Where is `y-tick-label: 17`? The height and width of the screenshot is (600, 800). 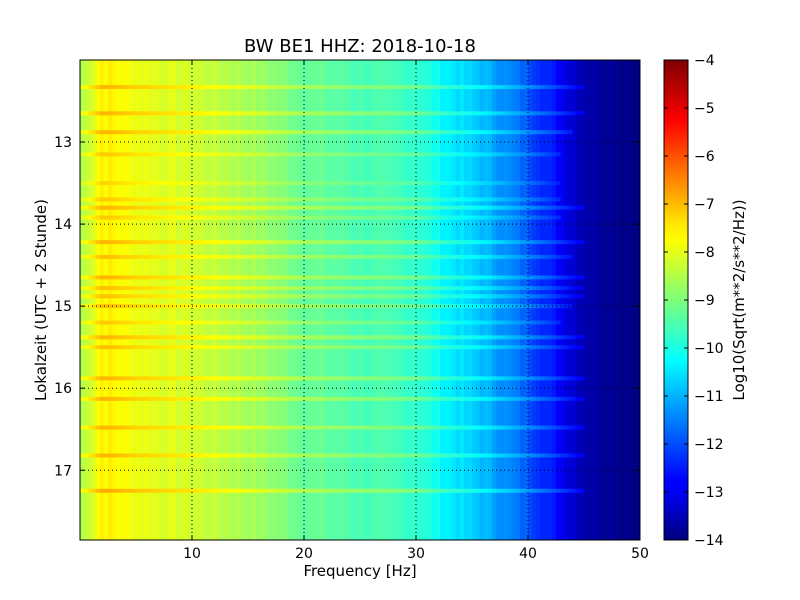 y-tick-label: 17 is located at coordinates (63, 471).